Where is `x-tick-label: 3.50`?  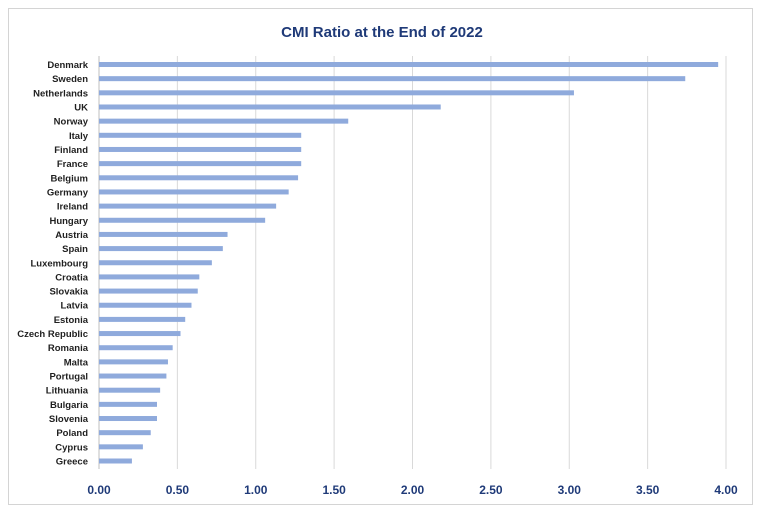
x-tick-label: 3.50 is located at coordinates (648, 490).